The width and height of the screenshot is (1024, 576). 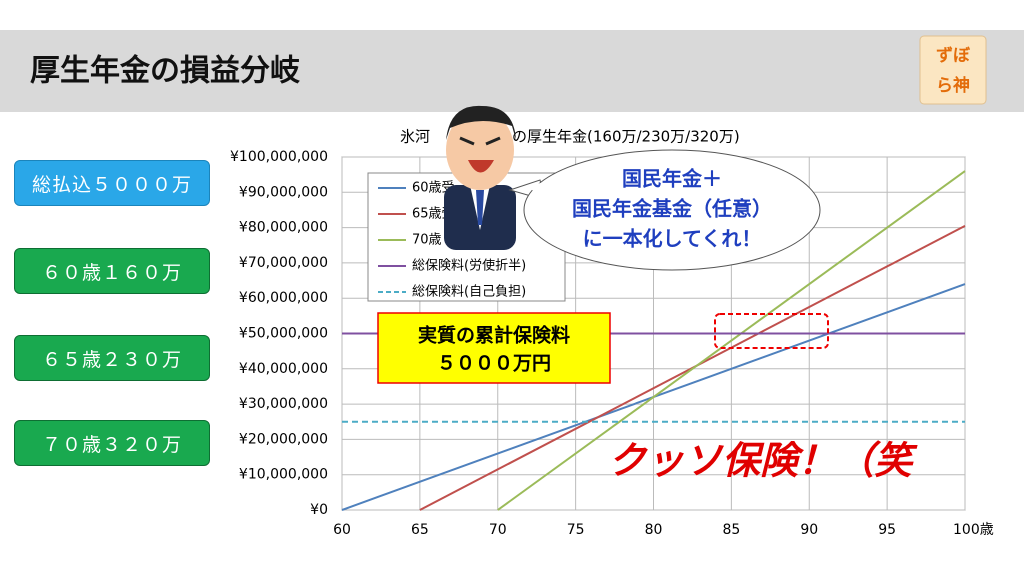 What do you see at coordinates (283, 298) in the screenshot?
I see `y-tick-label: ¥60,000,000` at bounding box center [283, 298].